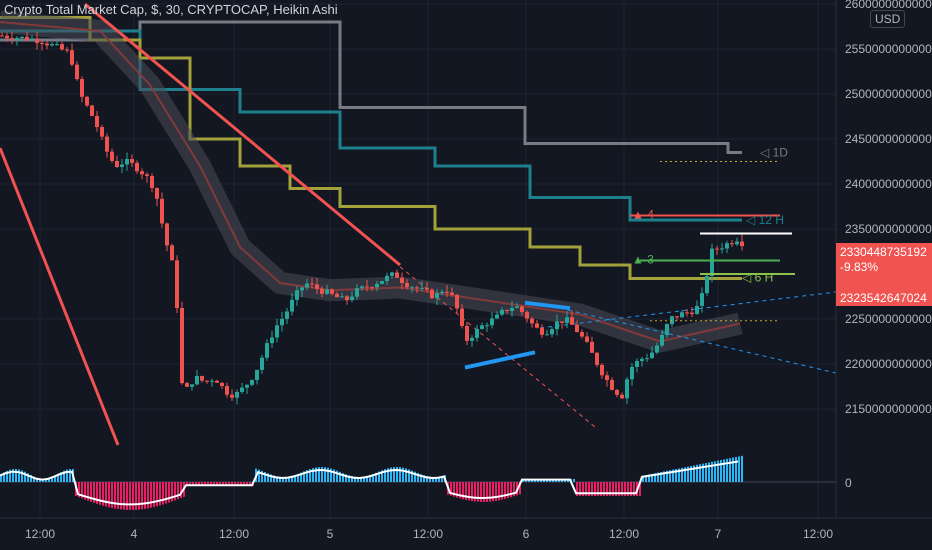 Image resolution: width=932 pixels, height=550 pixels. Describe the element at coordinates (888, 139) in the screenshot. I see `y-tick-label: 2450000000000` at that location.